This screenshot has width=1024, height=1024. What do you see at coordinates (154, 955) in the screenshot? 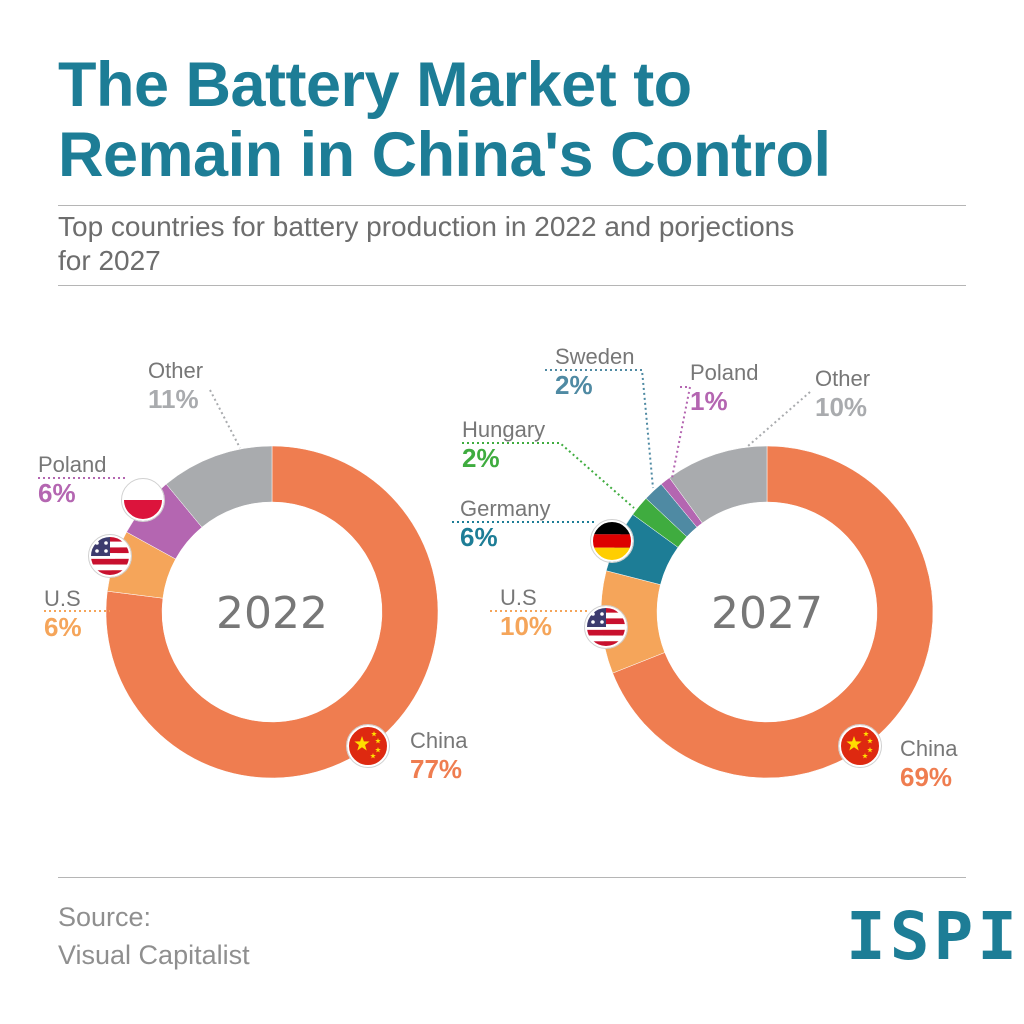
I see `source-name: Visual Capitalist` at bounding box center [154, 955].